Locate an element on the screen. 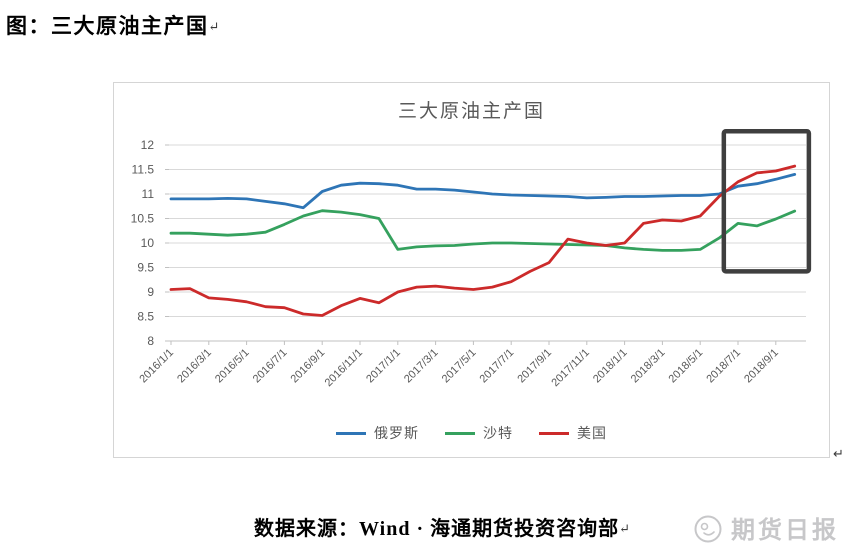 The height and width of the screenshot is (554, 845). svg-text: 11.5 is located at coordinates (143, 170).